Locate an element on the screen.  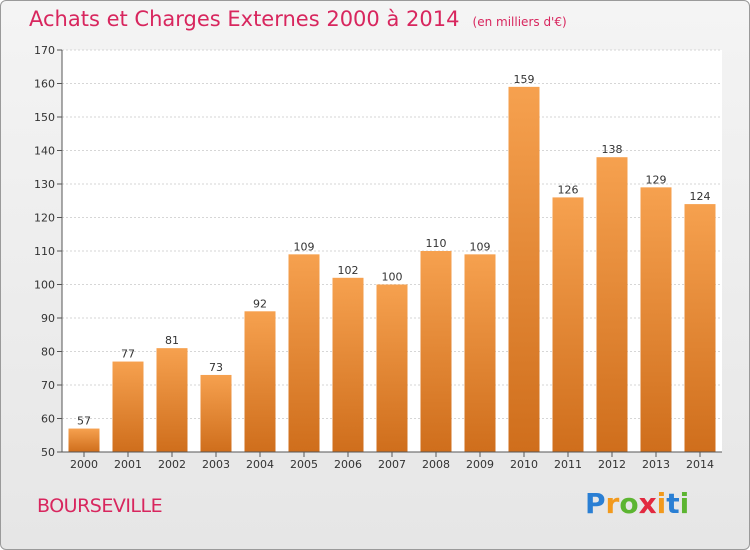
y-tick-label: 90 is located at coordinates (48, 318).